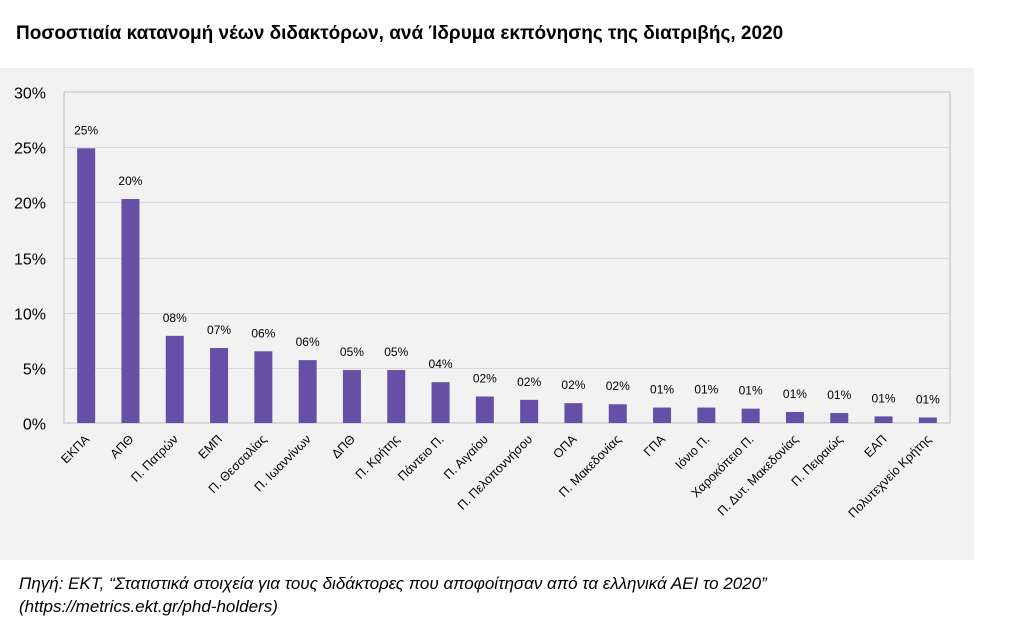 The width and height of the screenshot is (1025, 635). I want to click on x-tick-label: Π. Πελοποννήσου, so click(495, 472).